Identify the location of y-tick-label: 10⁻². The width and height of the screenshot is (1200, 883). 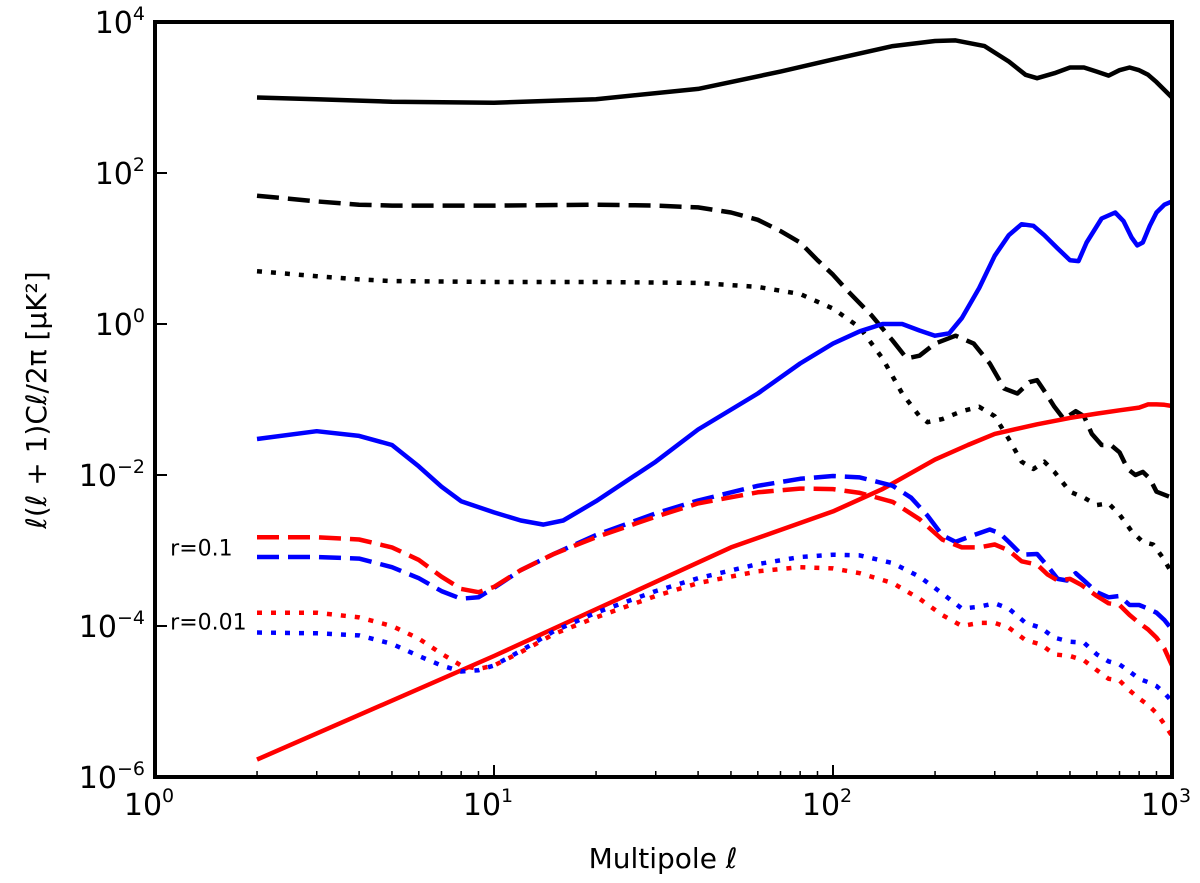
(112, 475).